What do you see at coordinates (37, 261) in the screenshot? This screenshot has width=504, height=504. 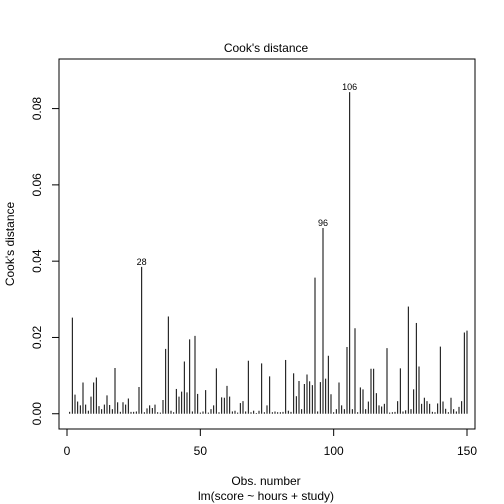 I see `y-tick-label: 0.04` at bounding box center [37, 261].